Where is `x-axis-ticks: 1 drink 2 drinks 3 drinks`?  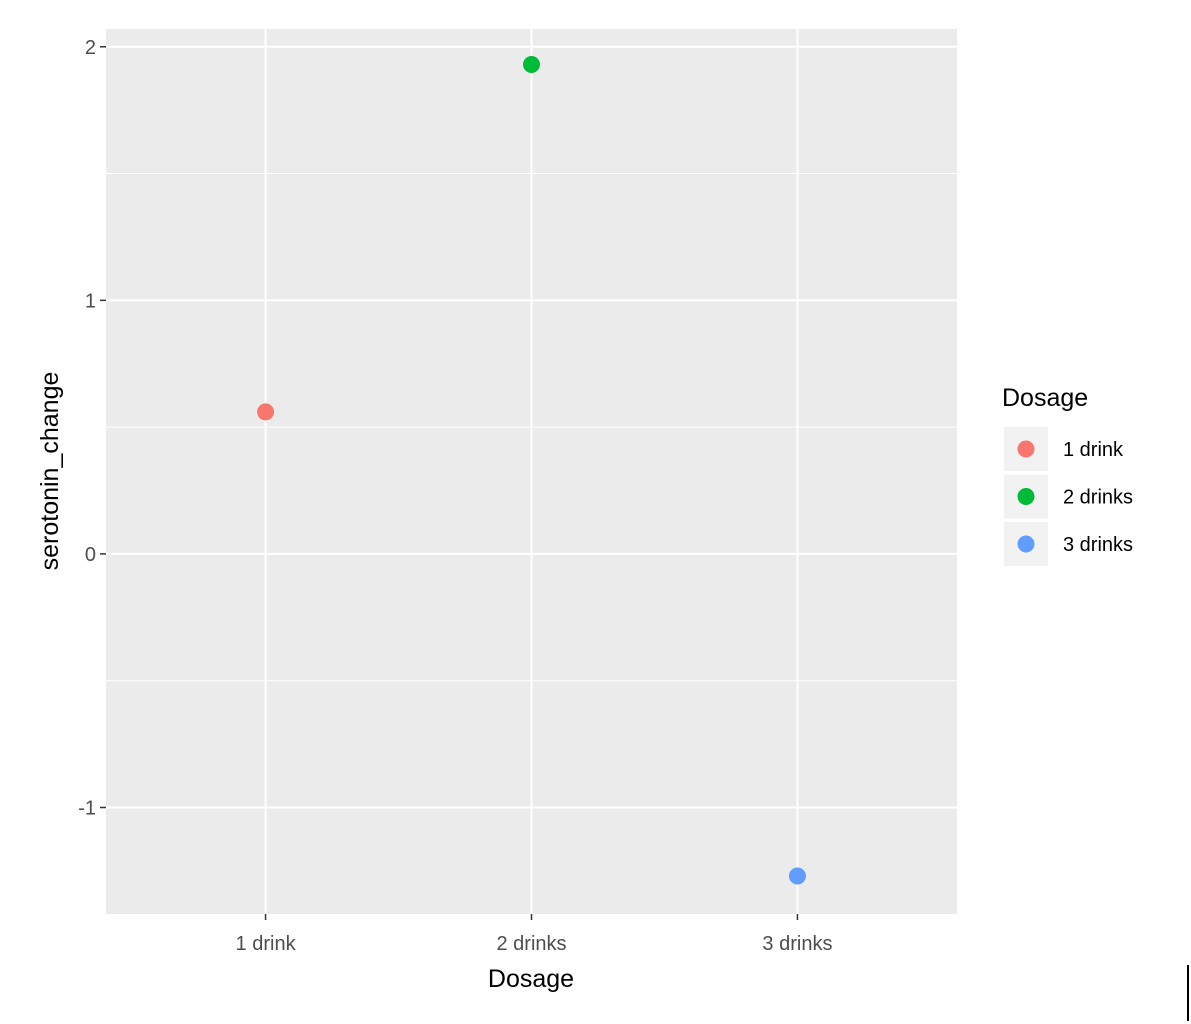
x-axis-ticks: 1 drink 2 drinks 3 drinks is located at coordinates (534, 934).